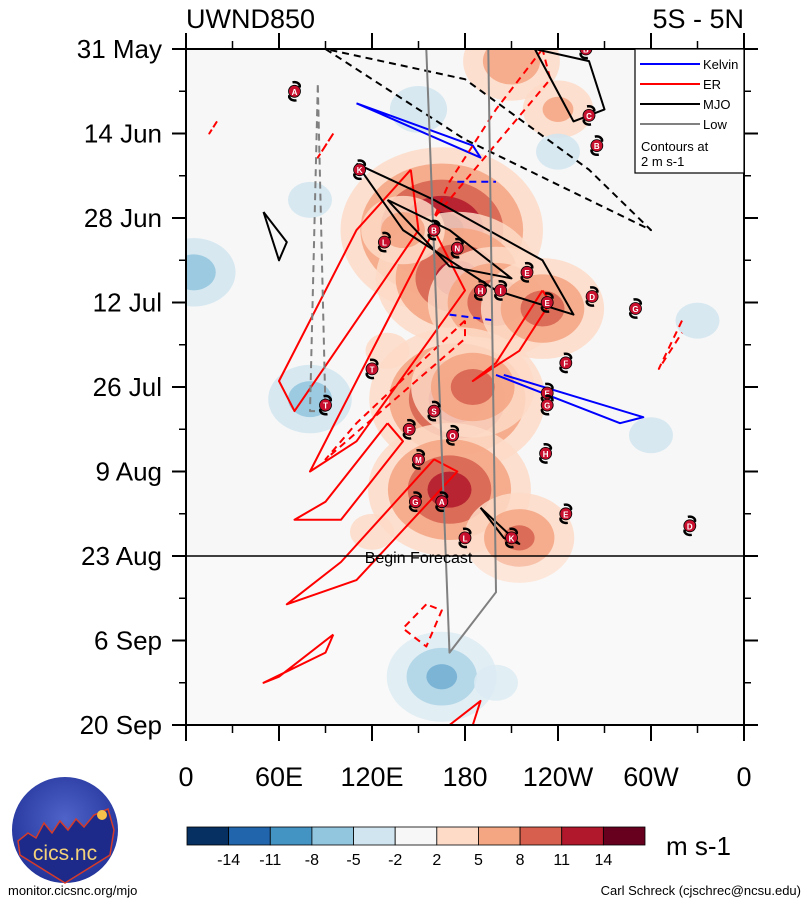  What do you see at coordinates (279, 777) in the screenshot?
I see `x-tick-label: 60E` at bounding box center [279, 777].